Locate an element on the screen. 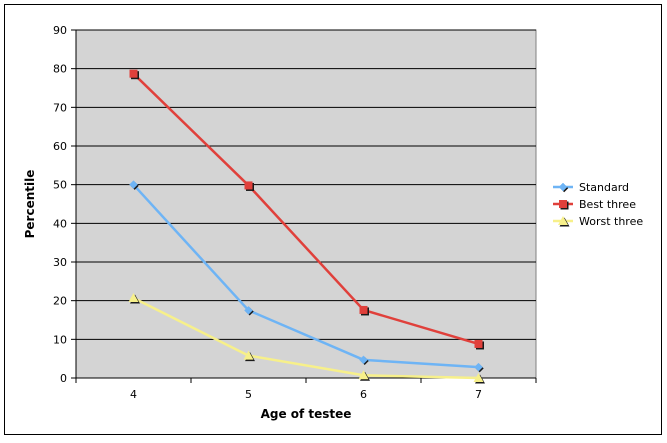 This screenshot has height=443, width=667. y-tick-label-30: 30 is located at coordinates (60, 262).